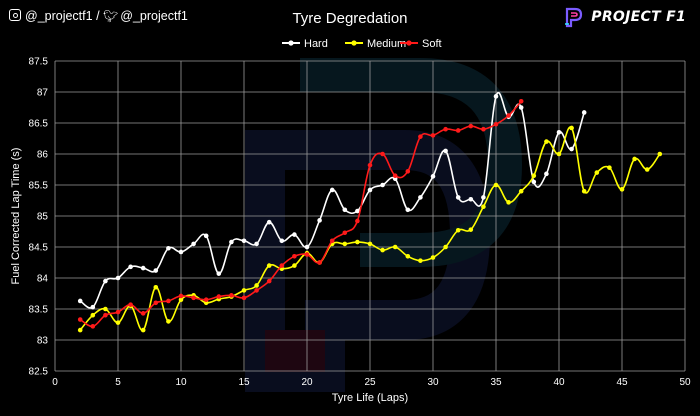 The width and height of the screenshot is (700, 416). What do you see at coordinates (118, 382) in the screenshot?
I see `x-tick-label: 5` at bounding box center [118, 382].